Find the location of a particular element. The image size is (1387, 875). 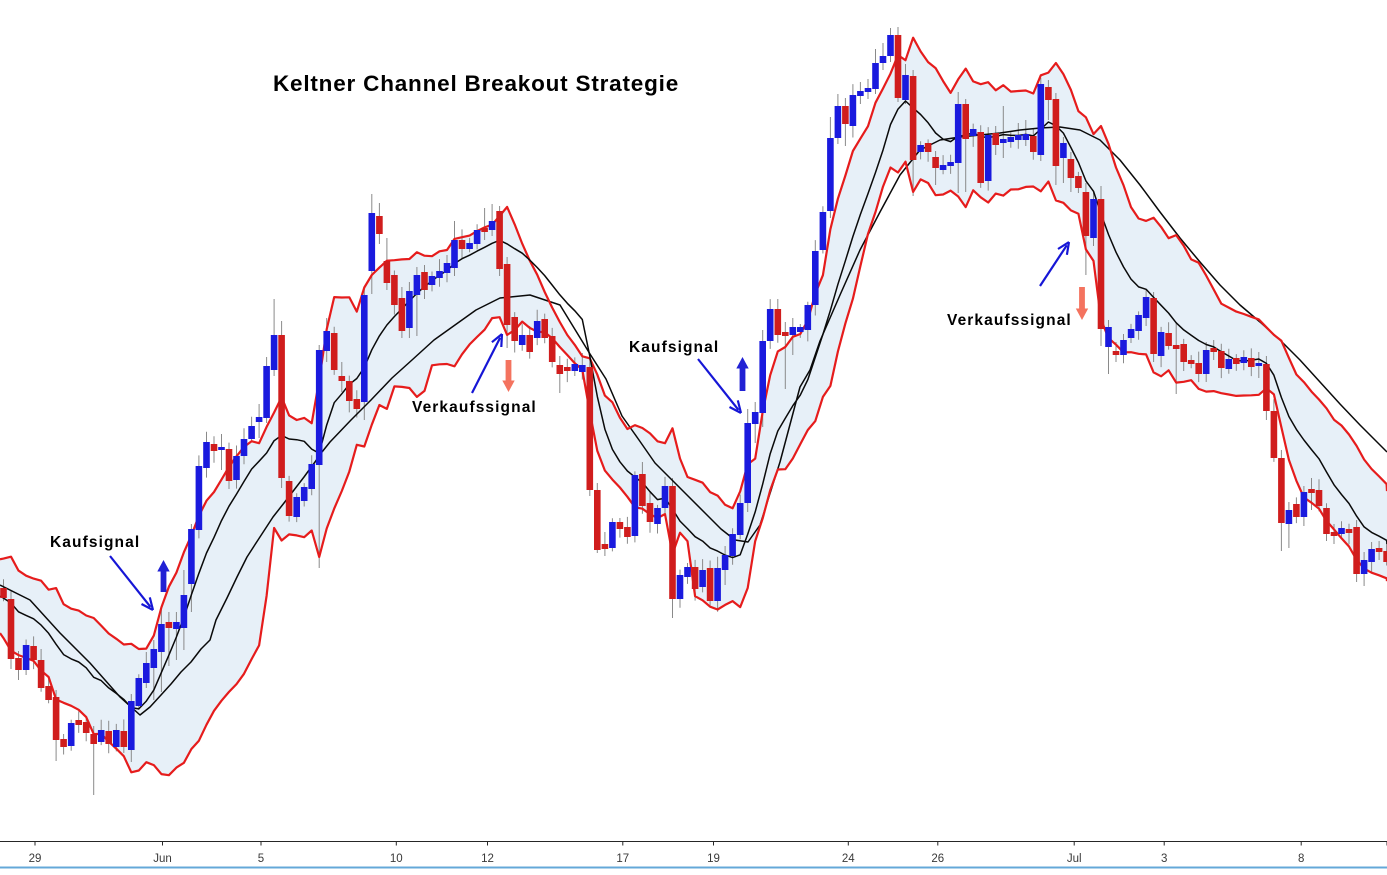

svg-text:Keltner Channel Breakout Strat: Keltner Channel Breakout Strategie is located at coordinates (476, 83).